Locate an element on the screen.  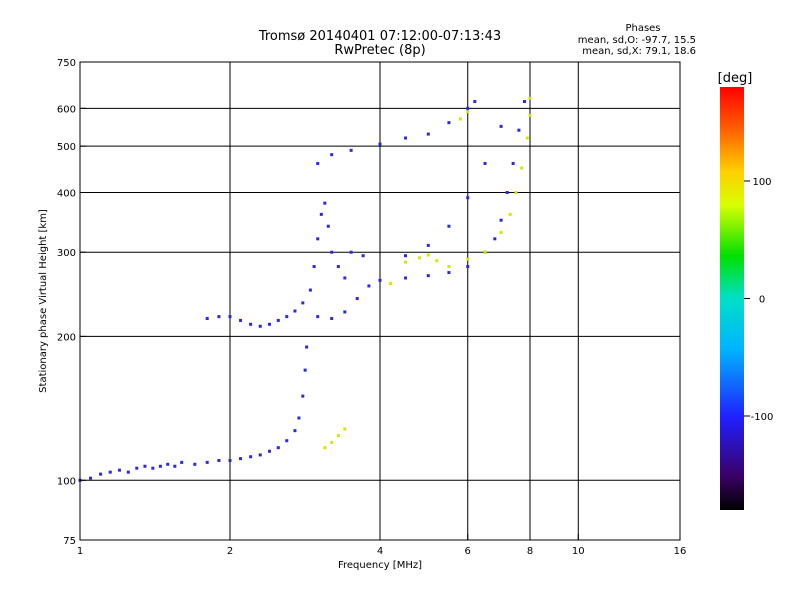
colorbar-tick-label: 0 is located at coordinates (762, 300).